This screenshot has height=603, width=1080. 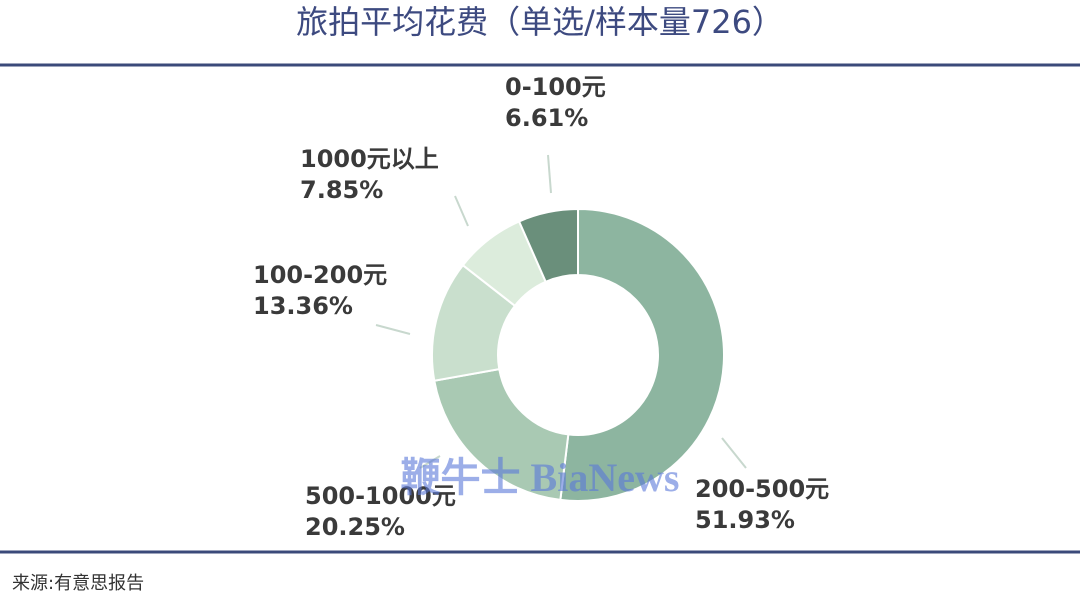 I want to click on value-label: 51.93%, so click(x=745, y=520).